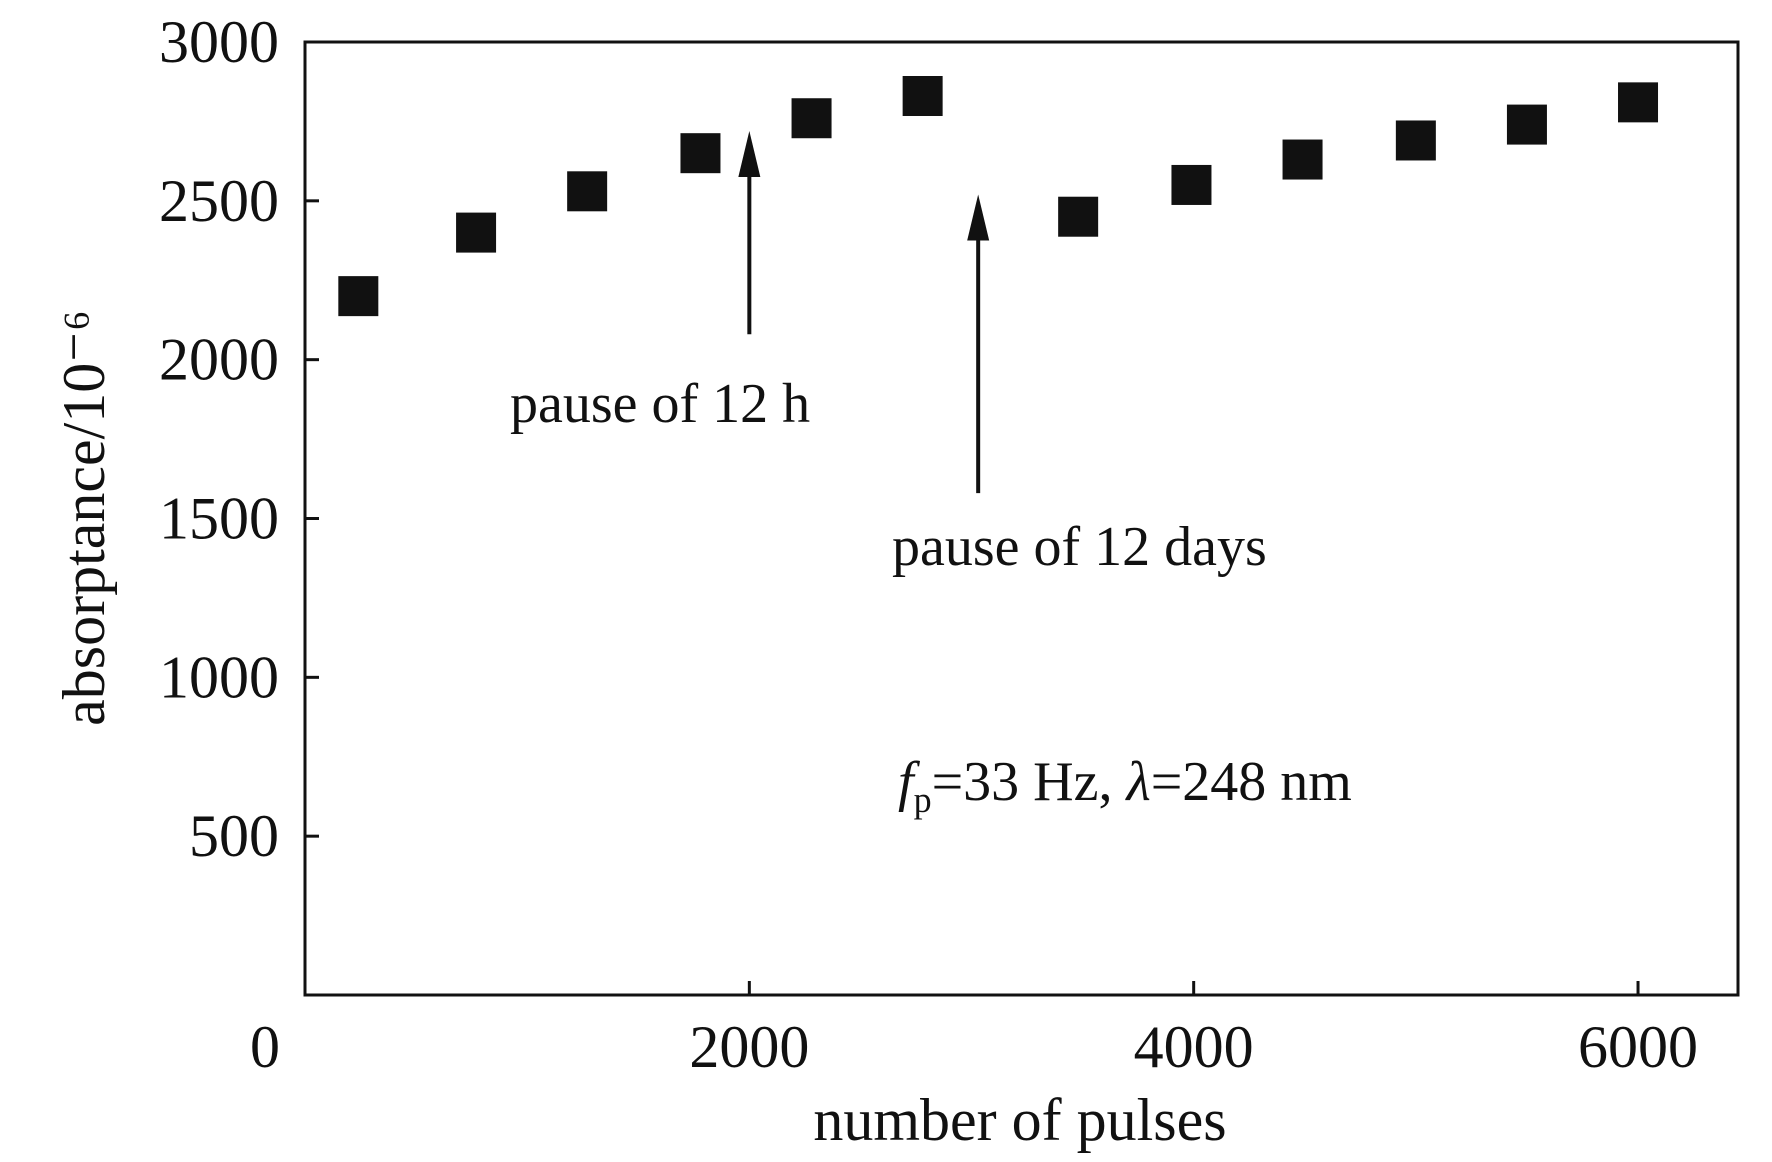 The height and width of the screenshot is (1162, 1772). Describe the element at coordinates (864, 312) in the screenshot. I see `annotation-arrows` at that location.